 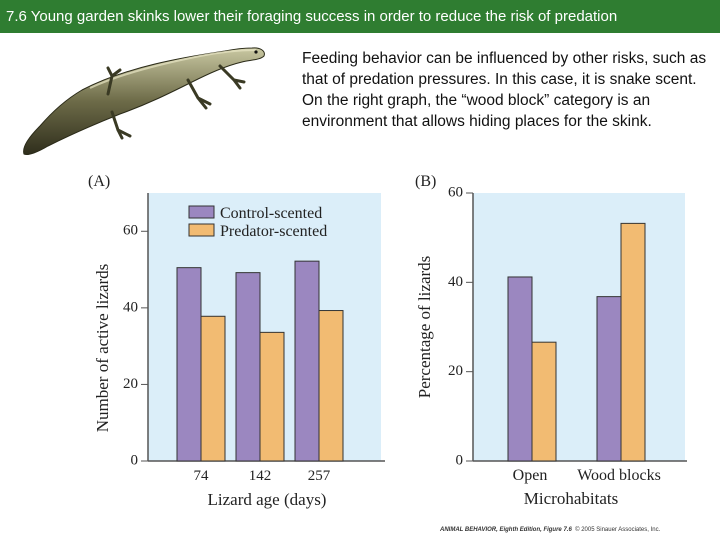 I want to click on y-axis-label-b: Percentage of lizards, so click(x=424, y=327).